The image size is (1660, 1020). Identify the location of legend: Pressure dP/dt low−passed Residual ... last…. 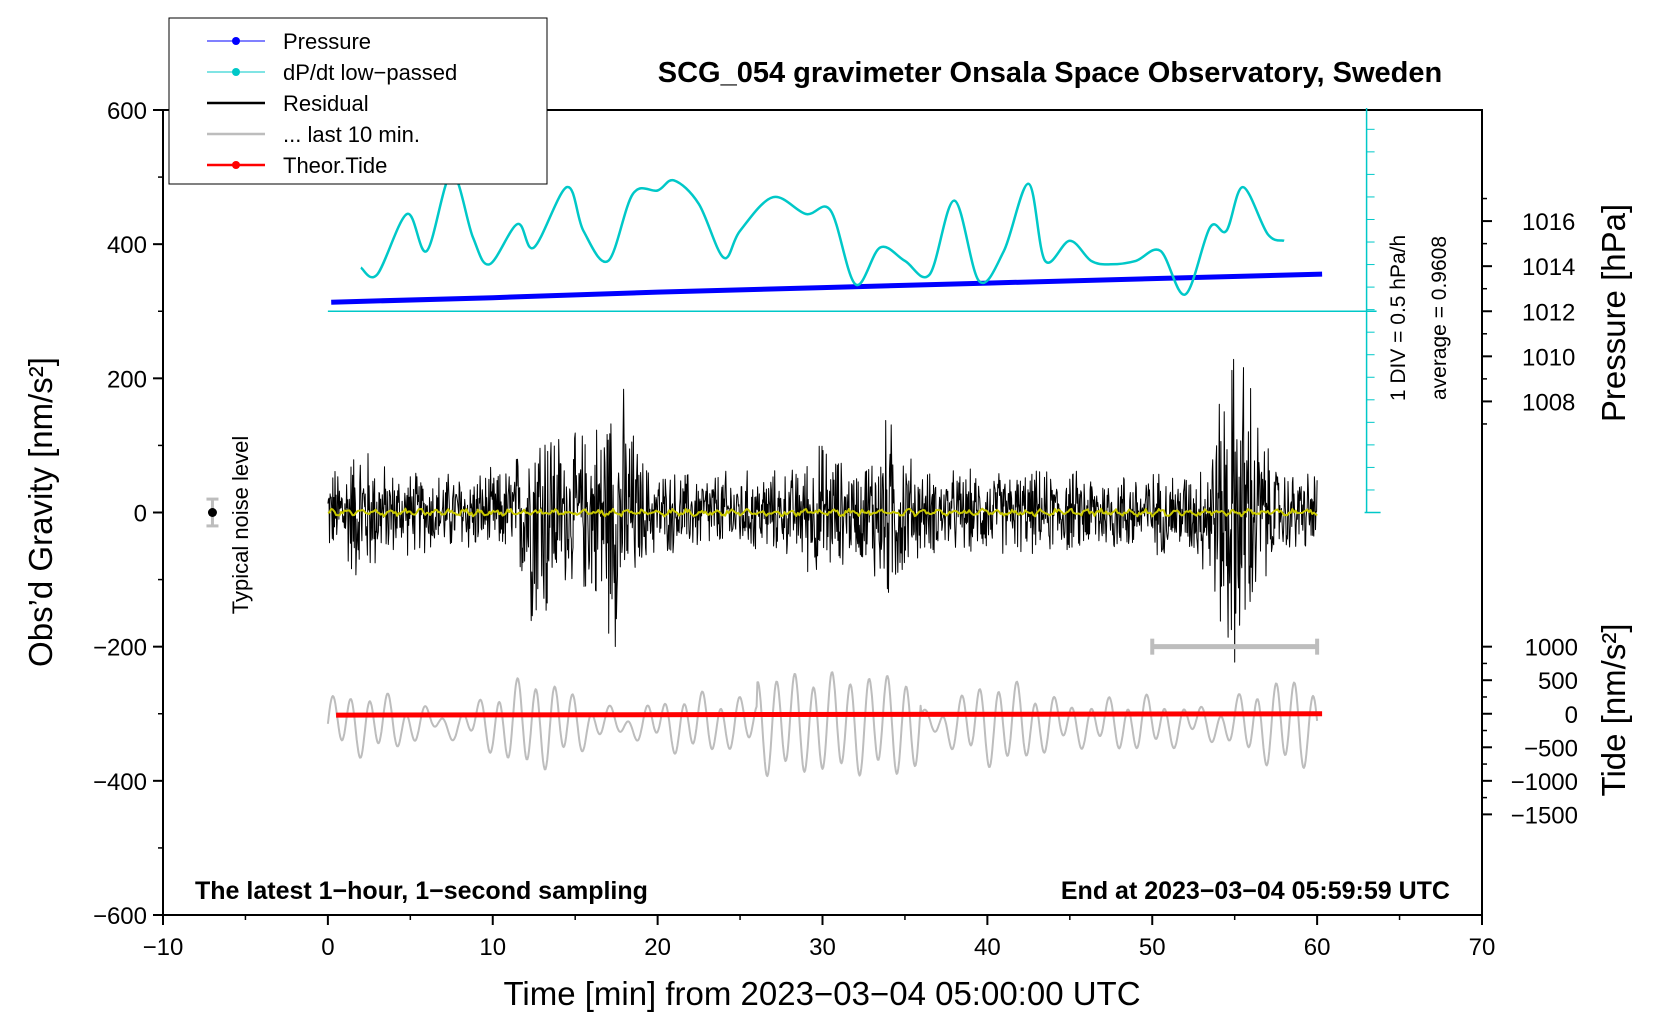
(358, 101).